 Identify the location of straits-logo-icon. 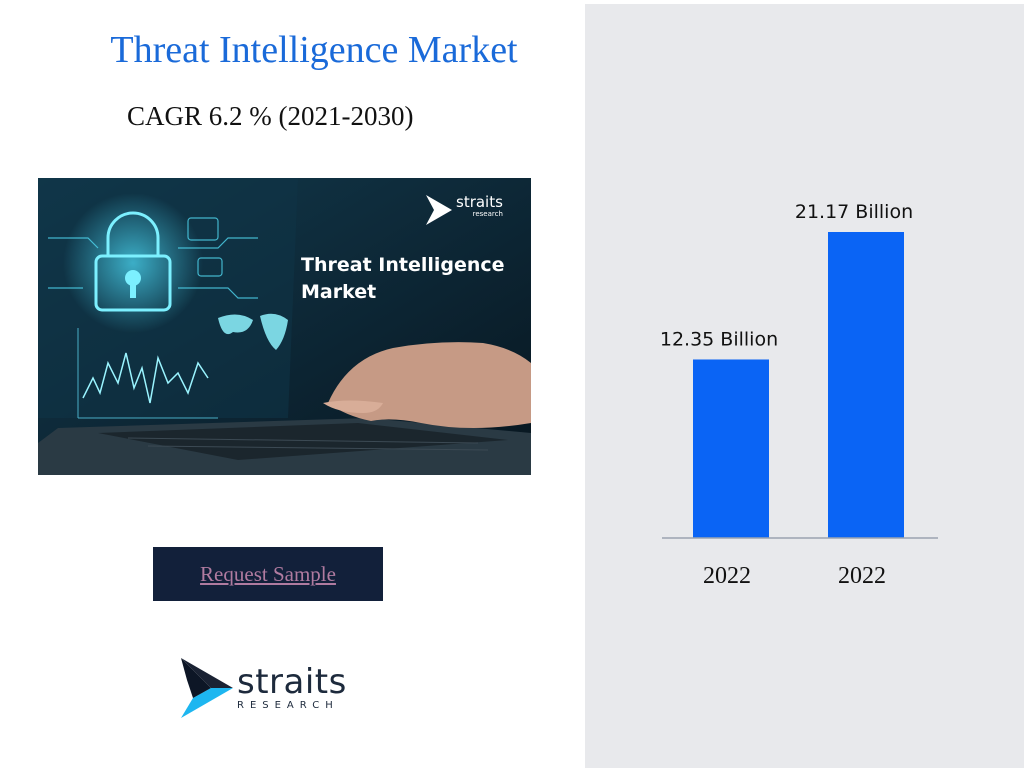
(439, 210).